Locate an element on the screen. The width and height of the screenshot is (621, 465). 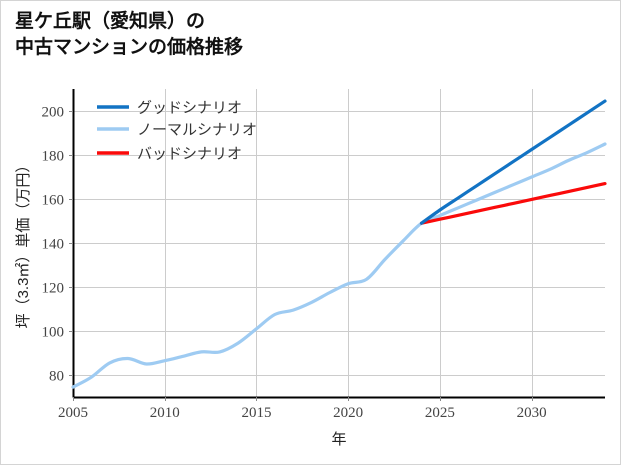
x-axis-title: 年 is located at coordinates (338, 439).